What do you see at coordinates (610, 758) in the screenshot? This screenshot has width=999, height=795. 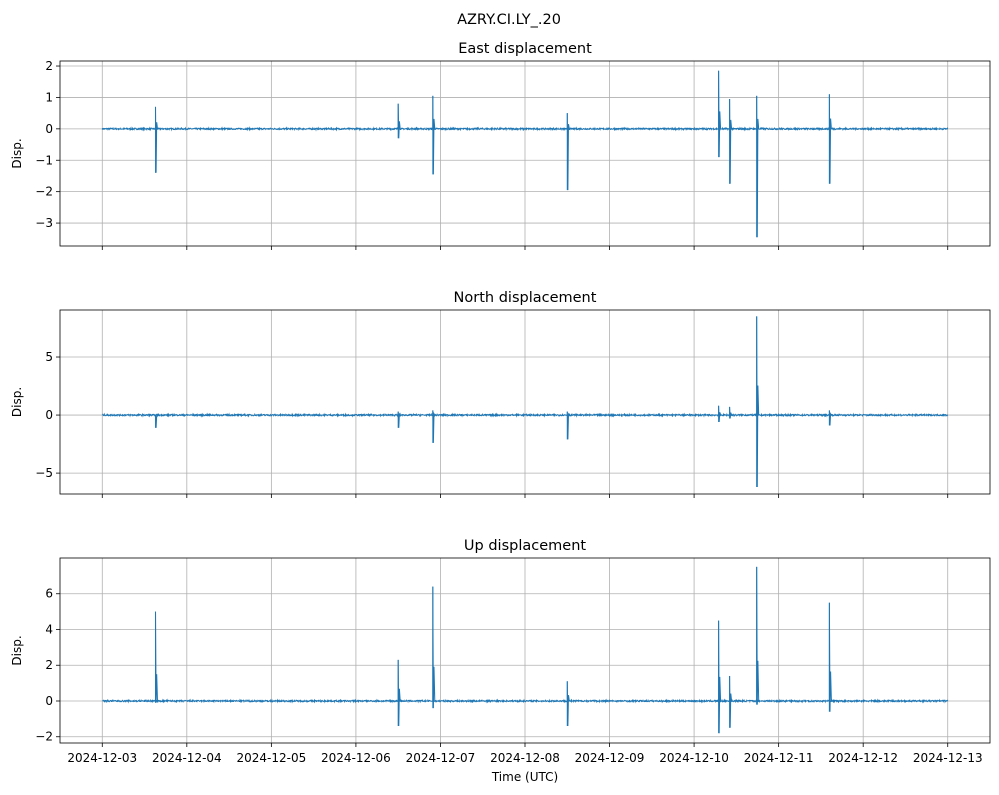 I see `x-tick-label: 2024-12-09` at bounding box center [610, 758].